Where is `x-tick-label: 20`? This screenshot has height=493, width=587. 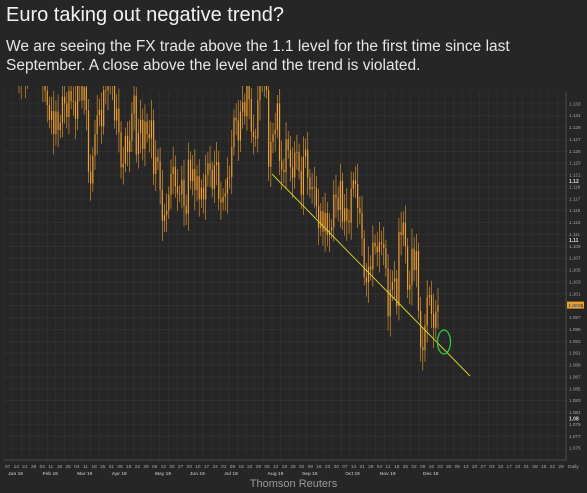 x-tick-label: 20 is located at coordinates (172, 467).